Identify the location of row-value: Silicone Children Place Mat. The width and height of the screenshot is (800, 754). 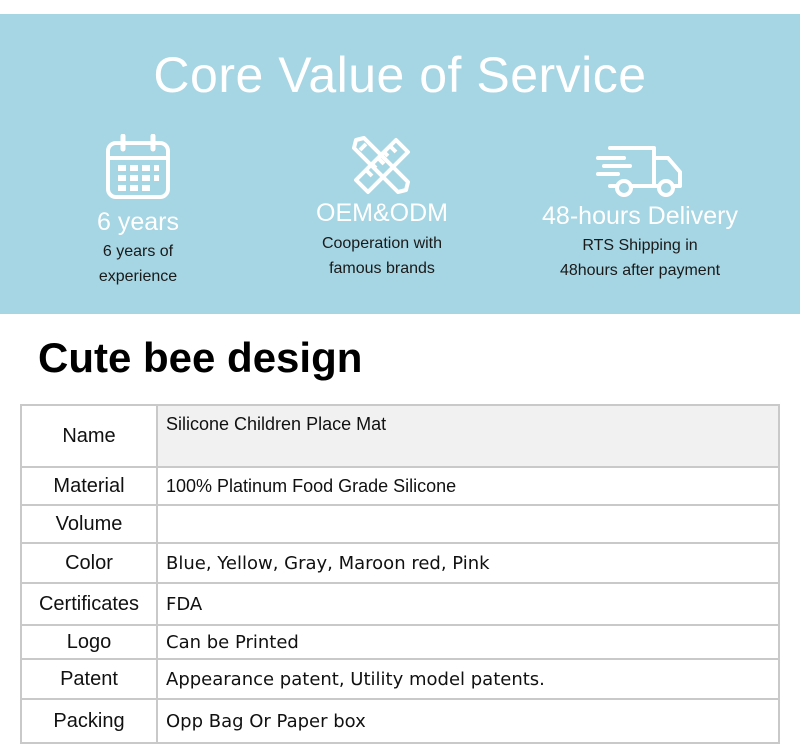
(468, 436).